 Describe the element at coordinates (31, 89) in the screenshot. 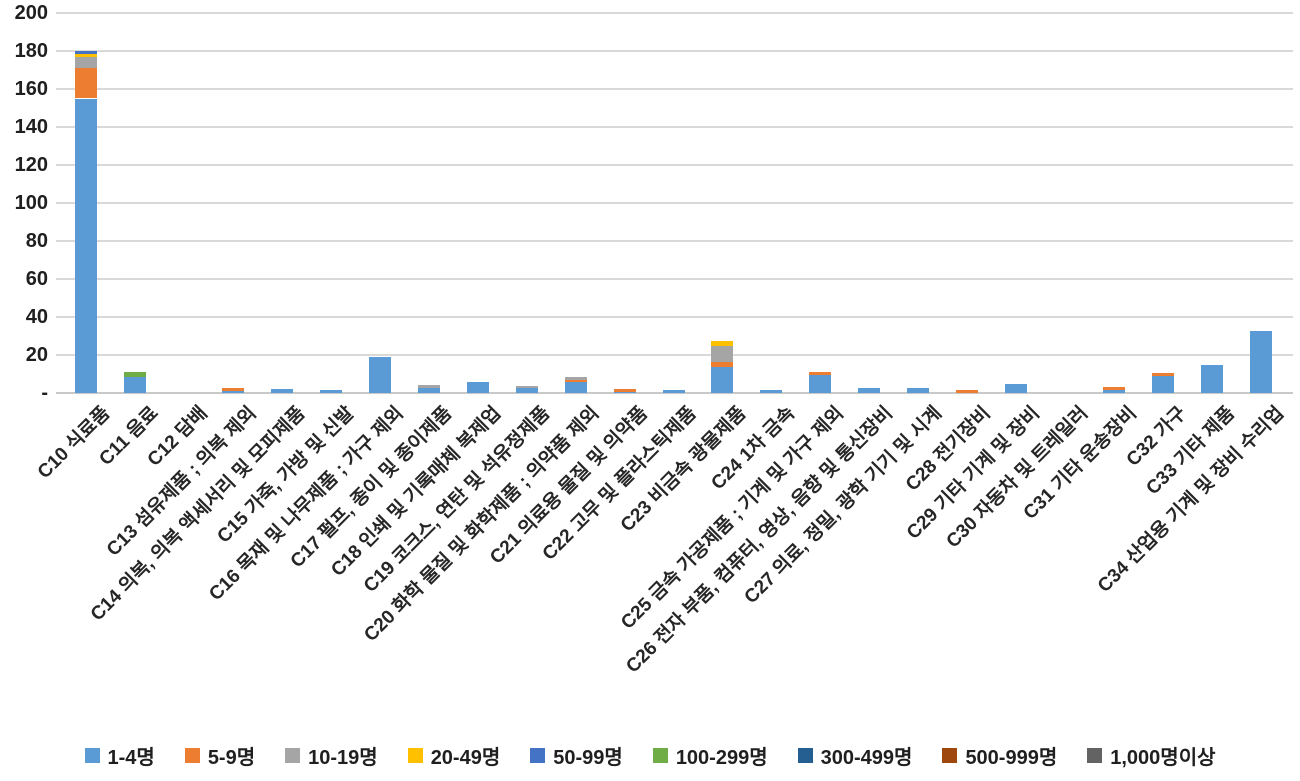

I see `y-tick-label: 160` at that location.